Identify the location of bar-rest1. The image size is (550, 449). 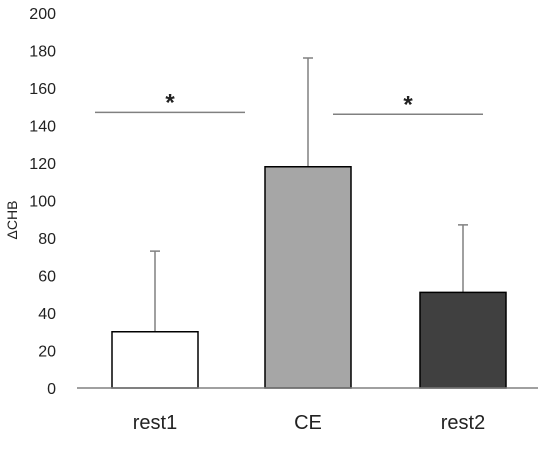
(155, 360).